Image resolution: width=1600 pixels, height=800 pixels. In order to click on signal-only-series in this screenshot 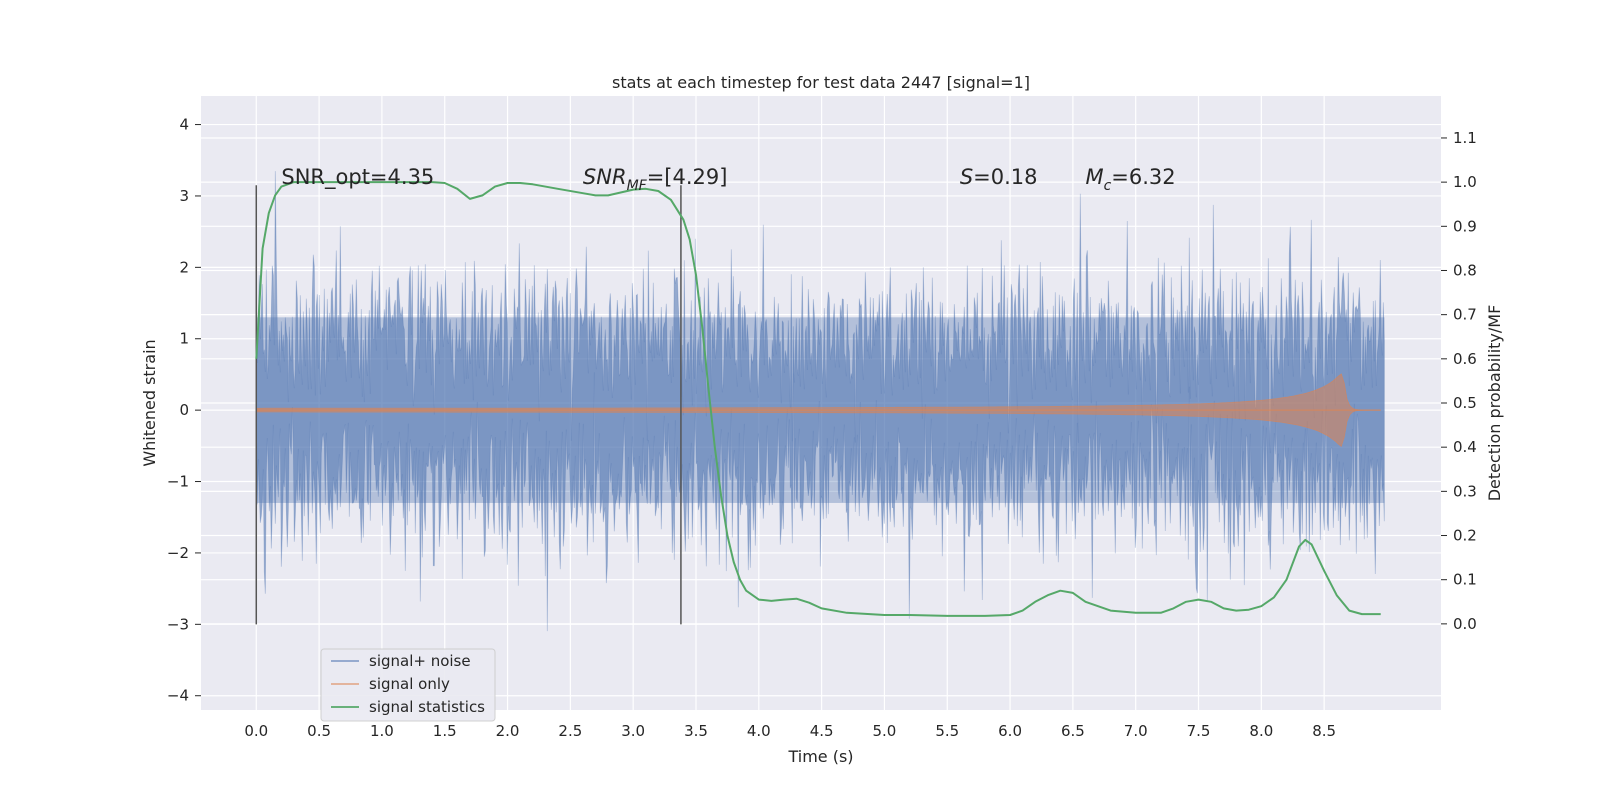, I will do `click(818, 410)`.